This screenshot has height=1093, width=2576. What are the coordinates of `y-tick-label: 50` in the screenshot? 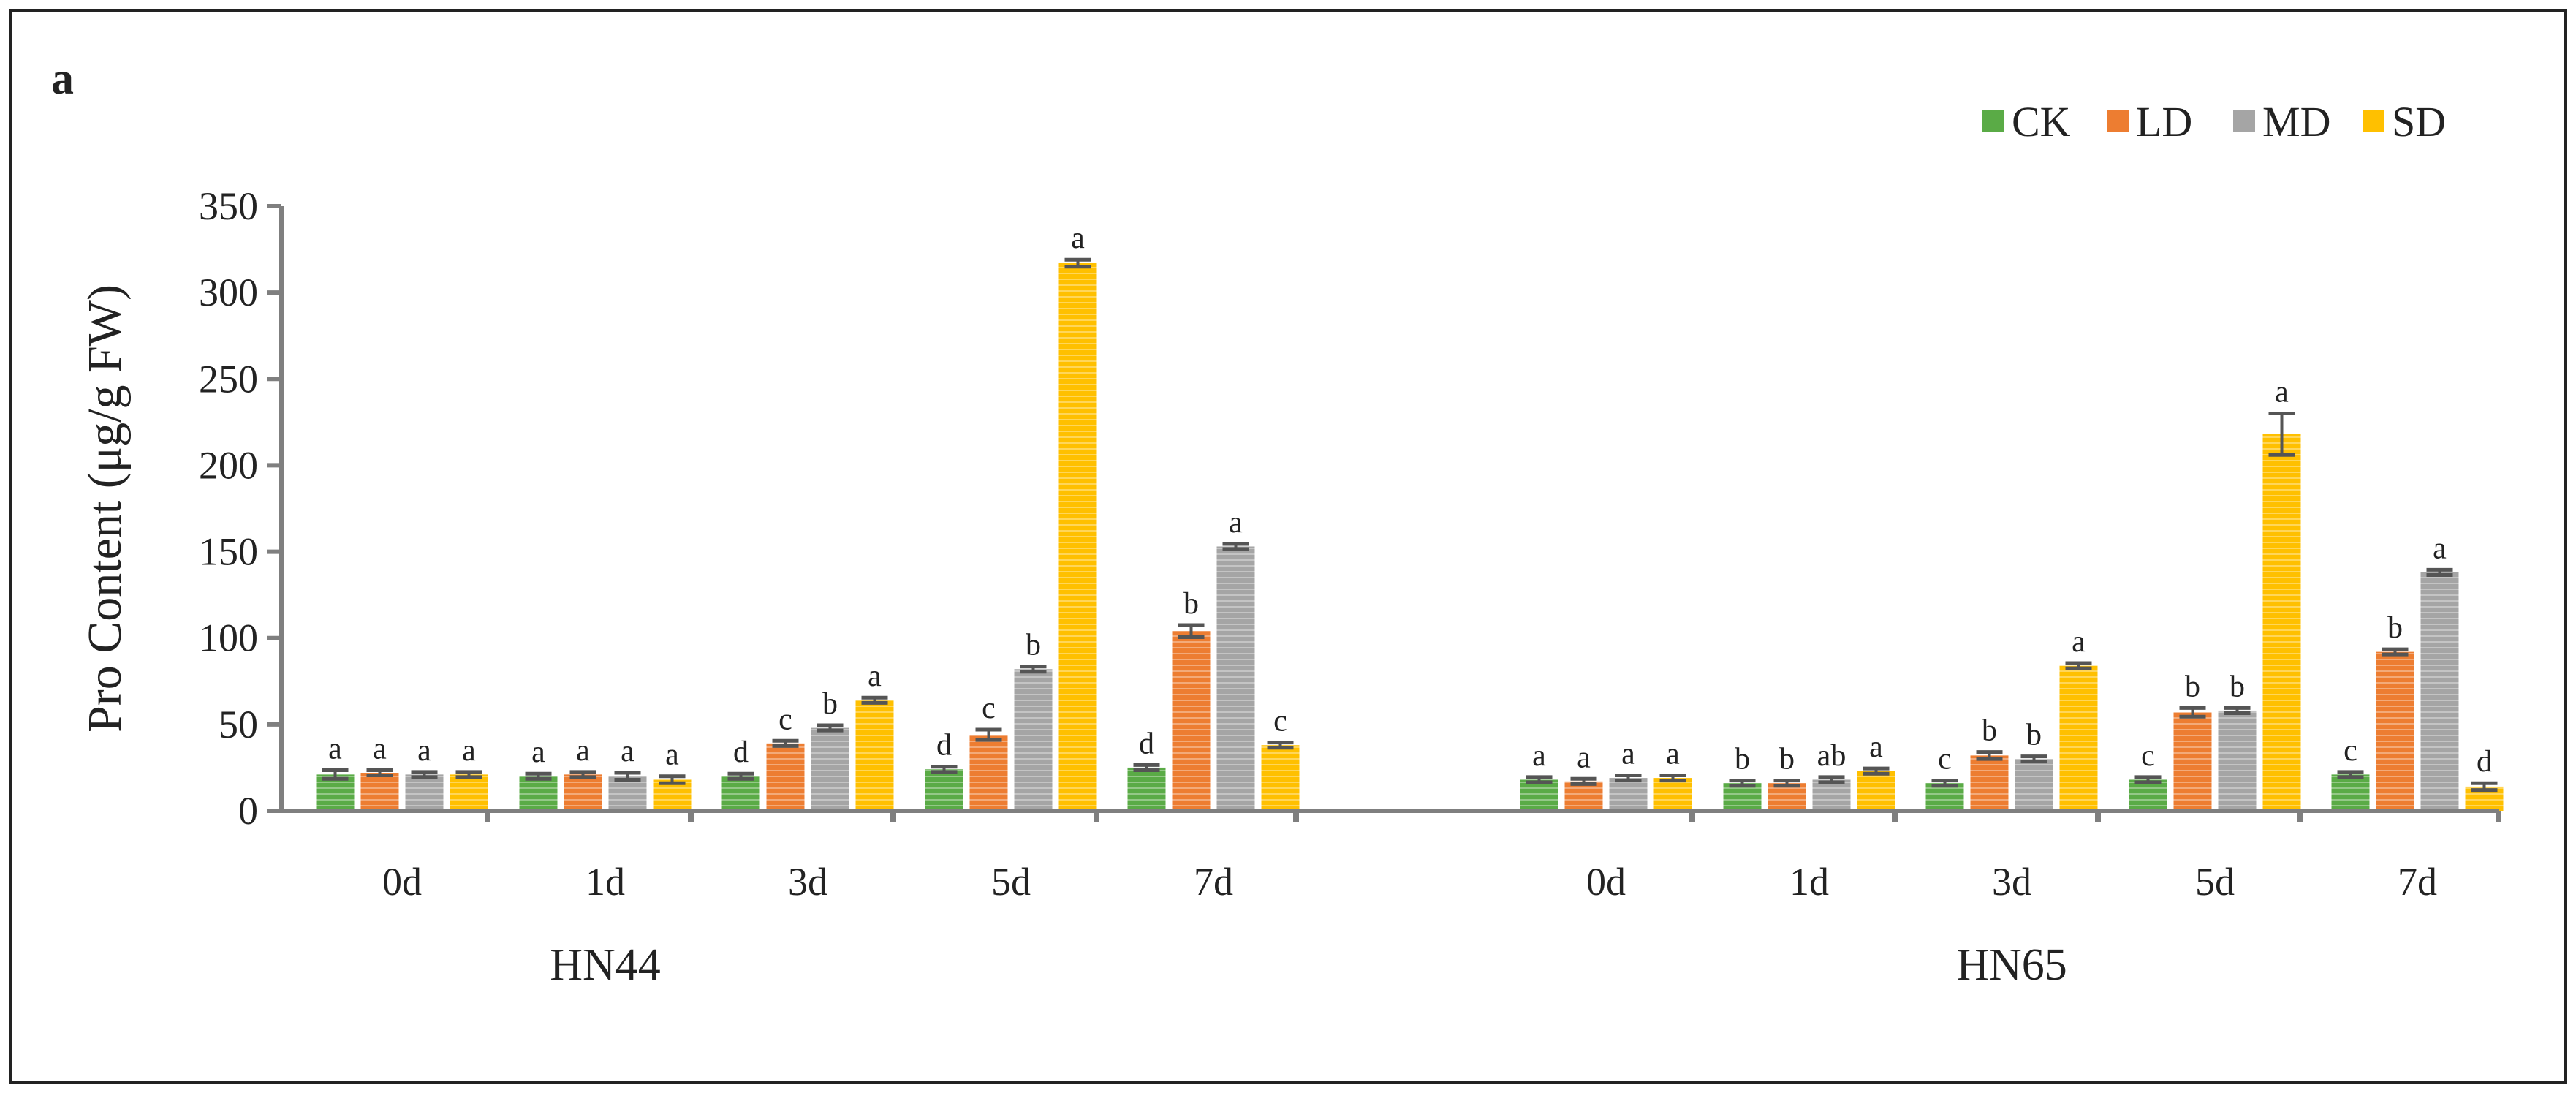 It's located at (238, 725).